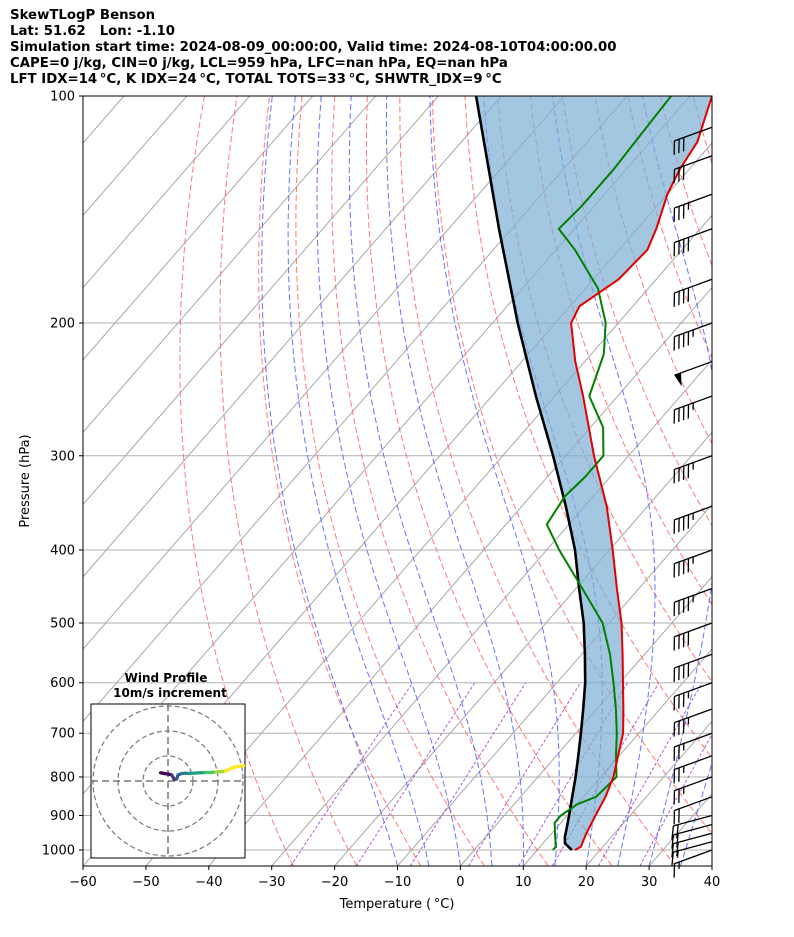 This screenshot has width=794, height=937. I want to click on x-axis-label: Temperature ( °C), so click(397, 904).